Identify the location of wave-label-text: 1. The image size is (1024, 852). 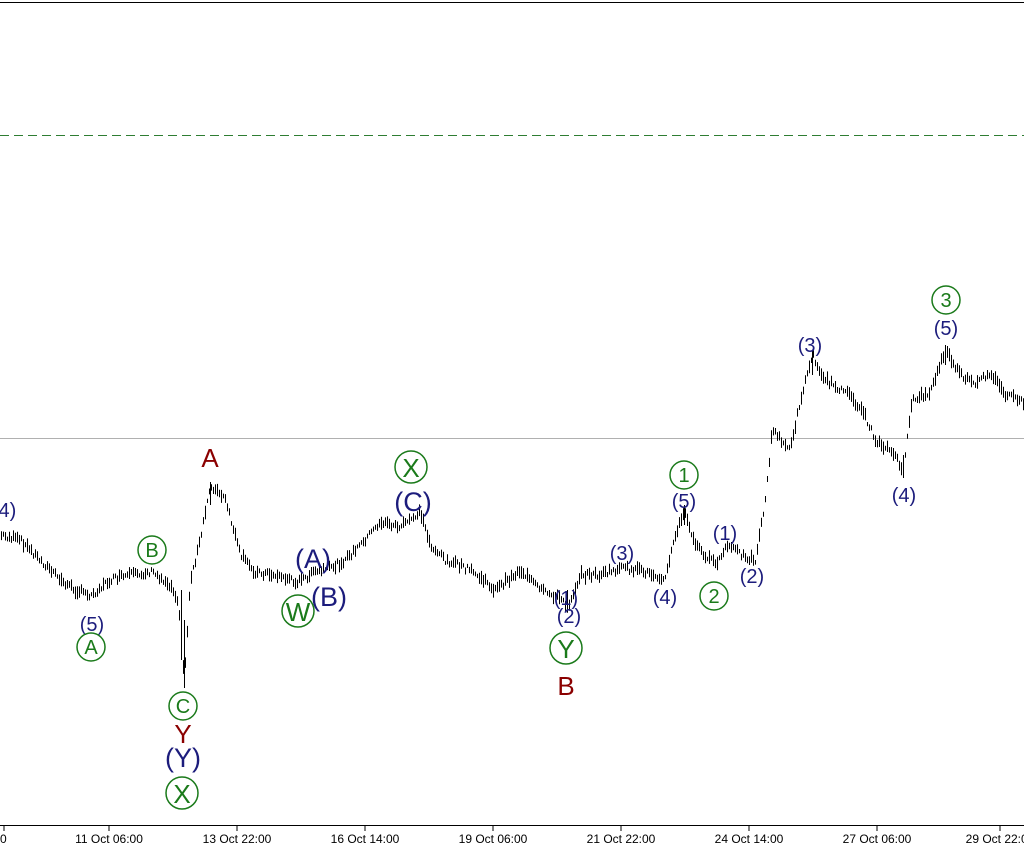
(683, 476).